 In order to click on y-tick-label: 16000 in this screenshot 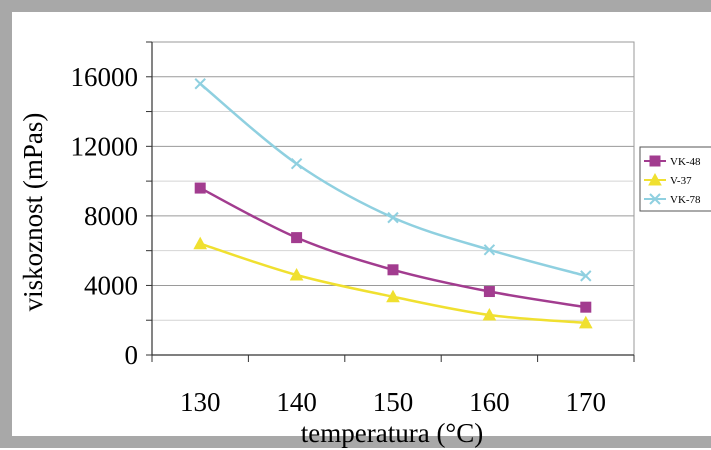, I will do `click(105, 77)`.